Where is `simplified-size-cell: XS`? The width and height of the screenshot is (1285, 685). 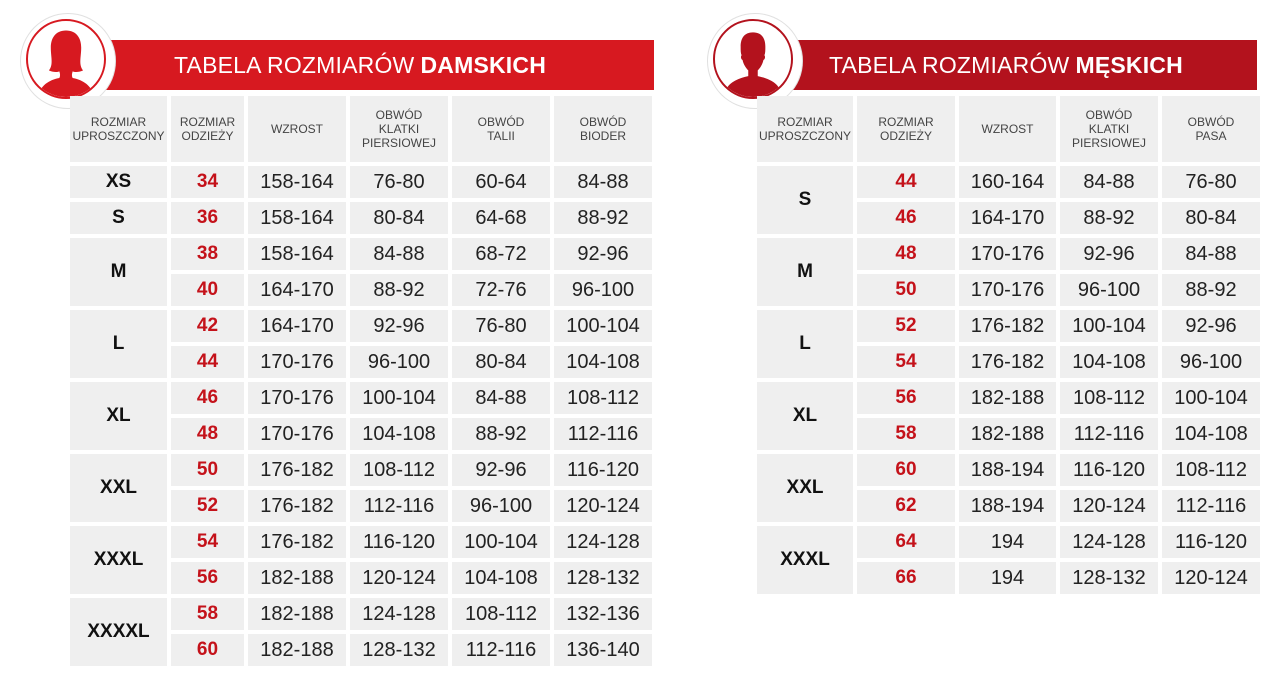 simplified-size-cell: XS is located at coordinates (118, 182).